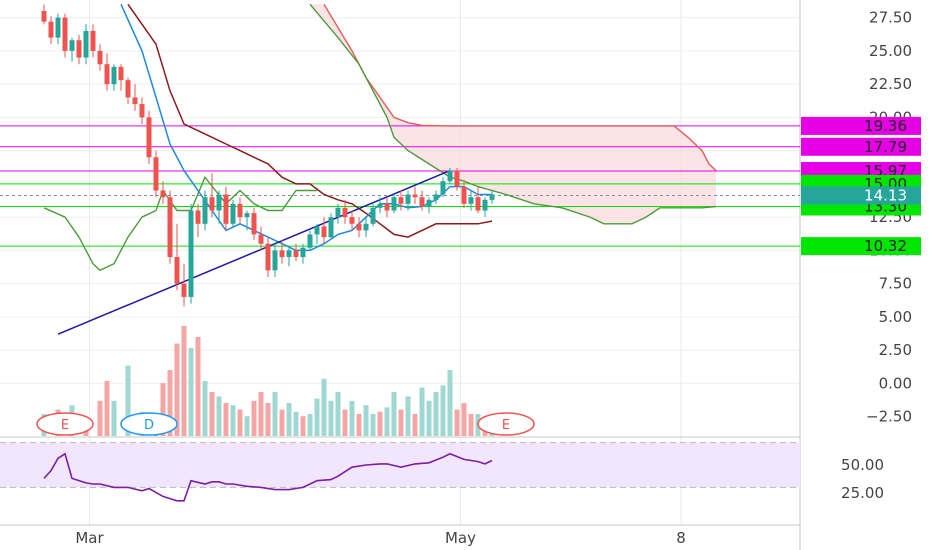  Describe the element at coordinates (890, 84) in the screenshot. I see `price-tick-label: 22.50` at that location.